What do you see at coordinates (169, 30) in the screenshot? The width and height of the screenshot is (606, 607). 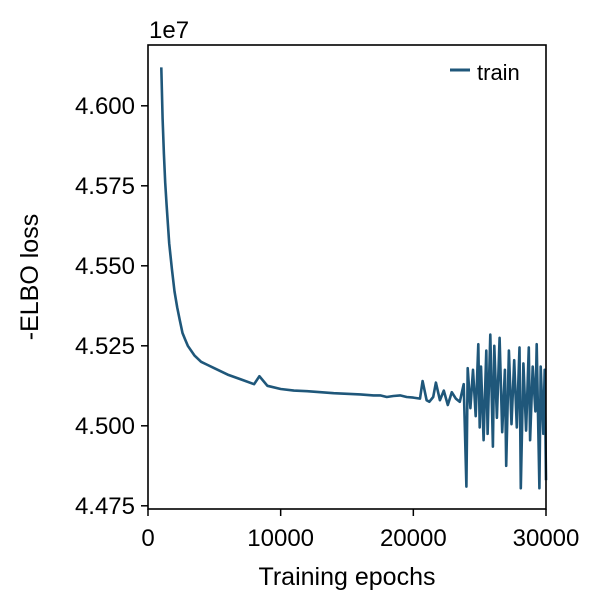 I see `y-axis-offset-label: 1e7` at bounding box center [169, 30].